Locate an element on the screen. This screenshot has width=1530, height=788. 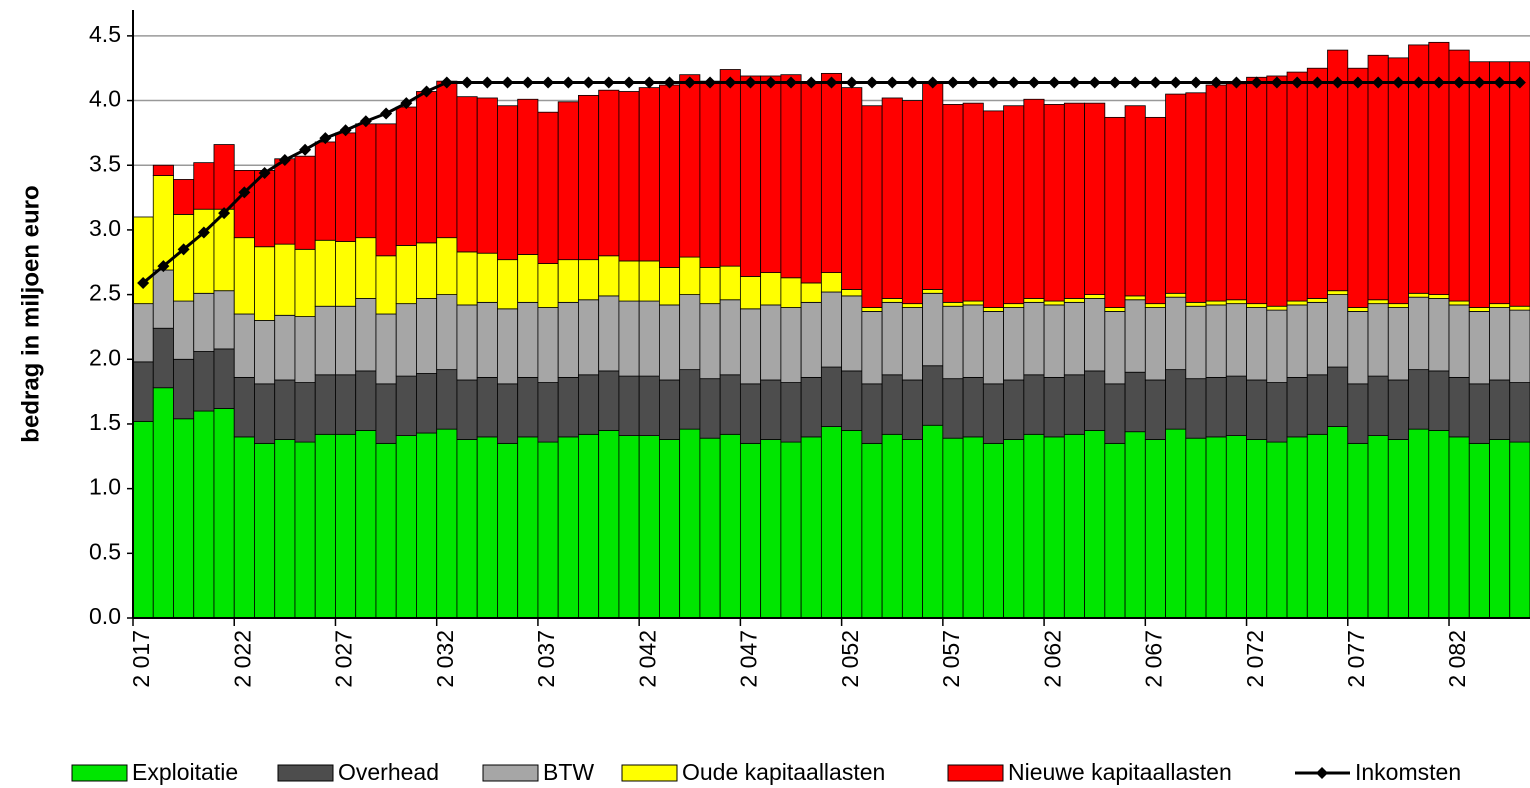
y-tick-label: 0.5 is located at coordinates (105, 551).